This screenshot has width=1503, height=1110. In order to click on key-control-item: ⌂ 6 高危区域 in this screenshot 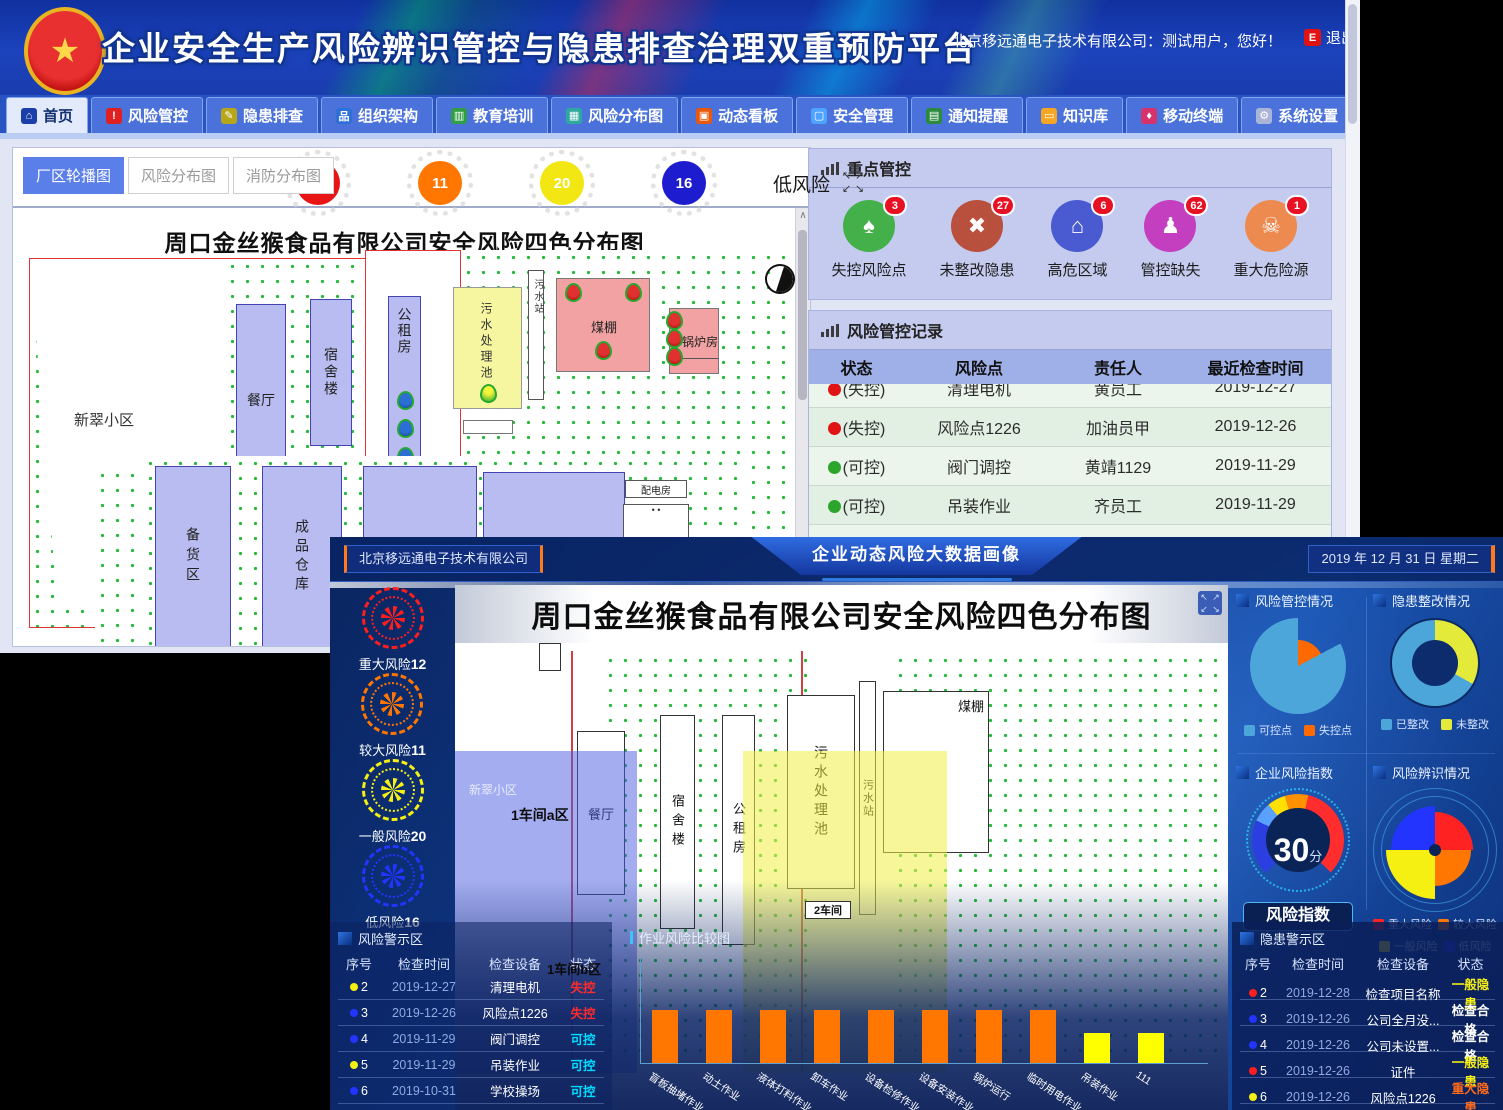, I will do `click(1081, 237)`.